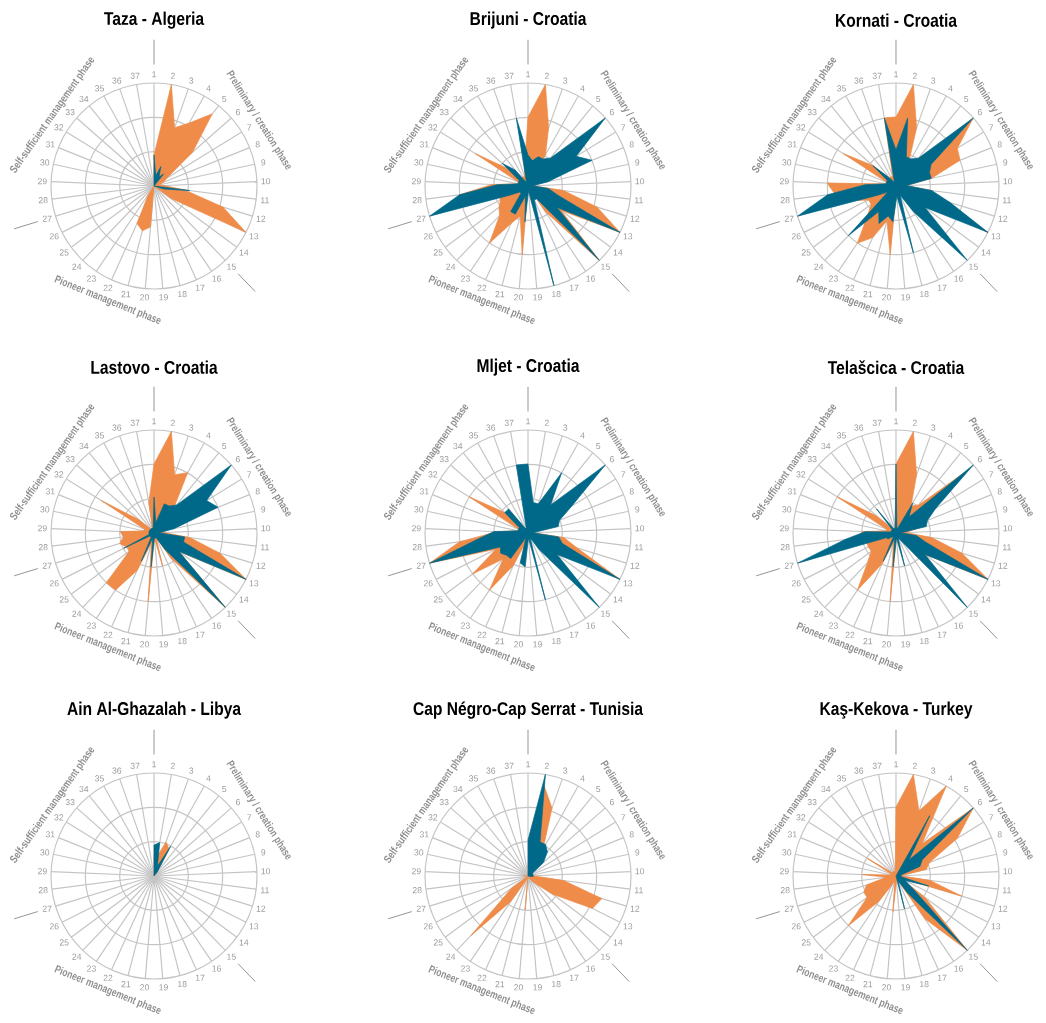  I want to click on spoke-label: 34, so click(826, 99).